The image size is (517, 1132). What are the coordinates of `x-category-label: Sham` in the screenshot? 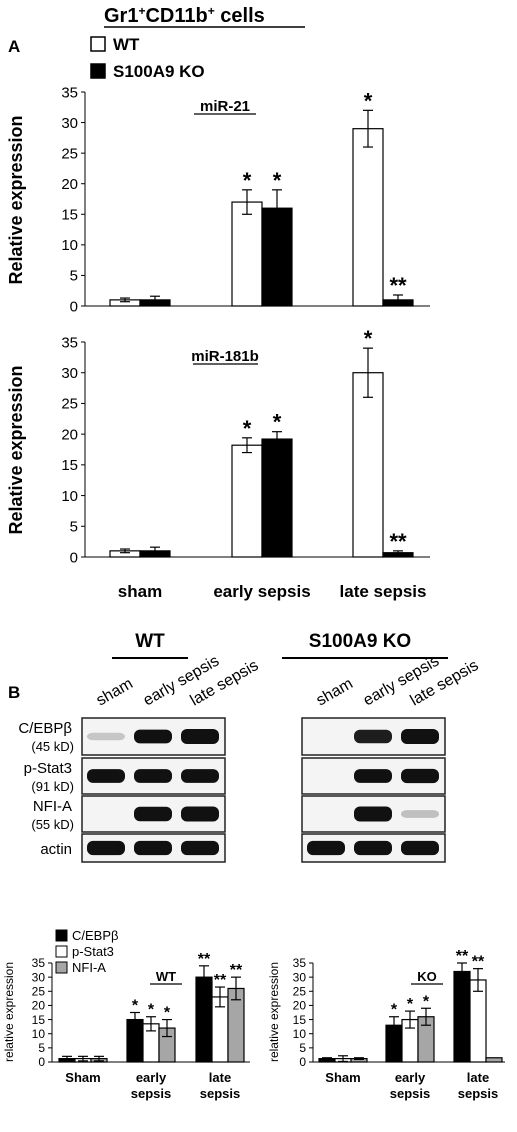 It's located at (82, 1077).